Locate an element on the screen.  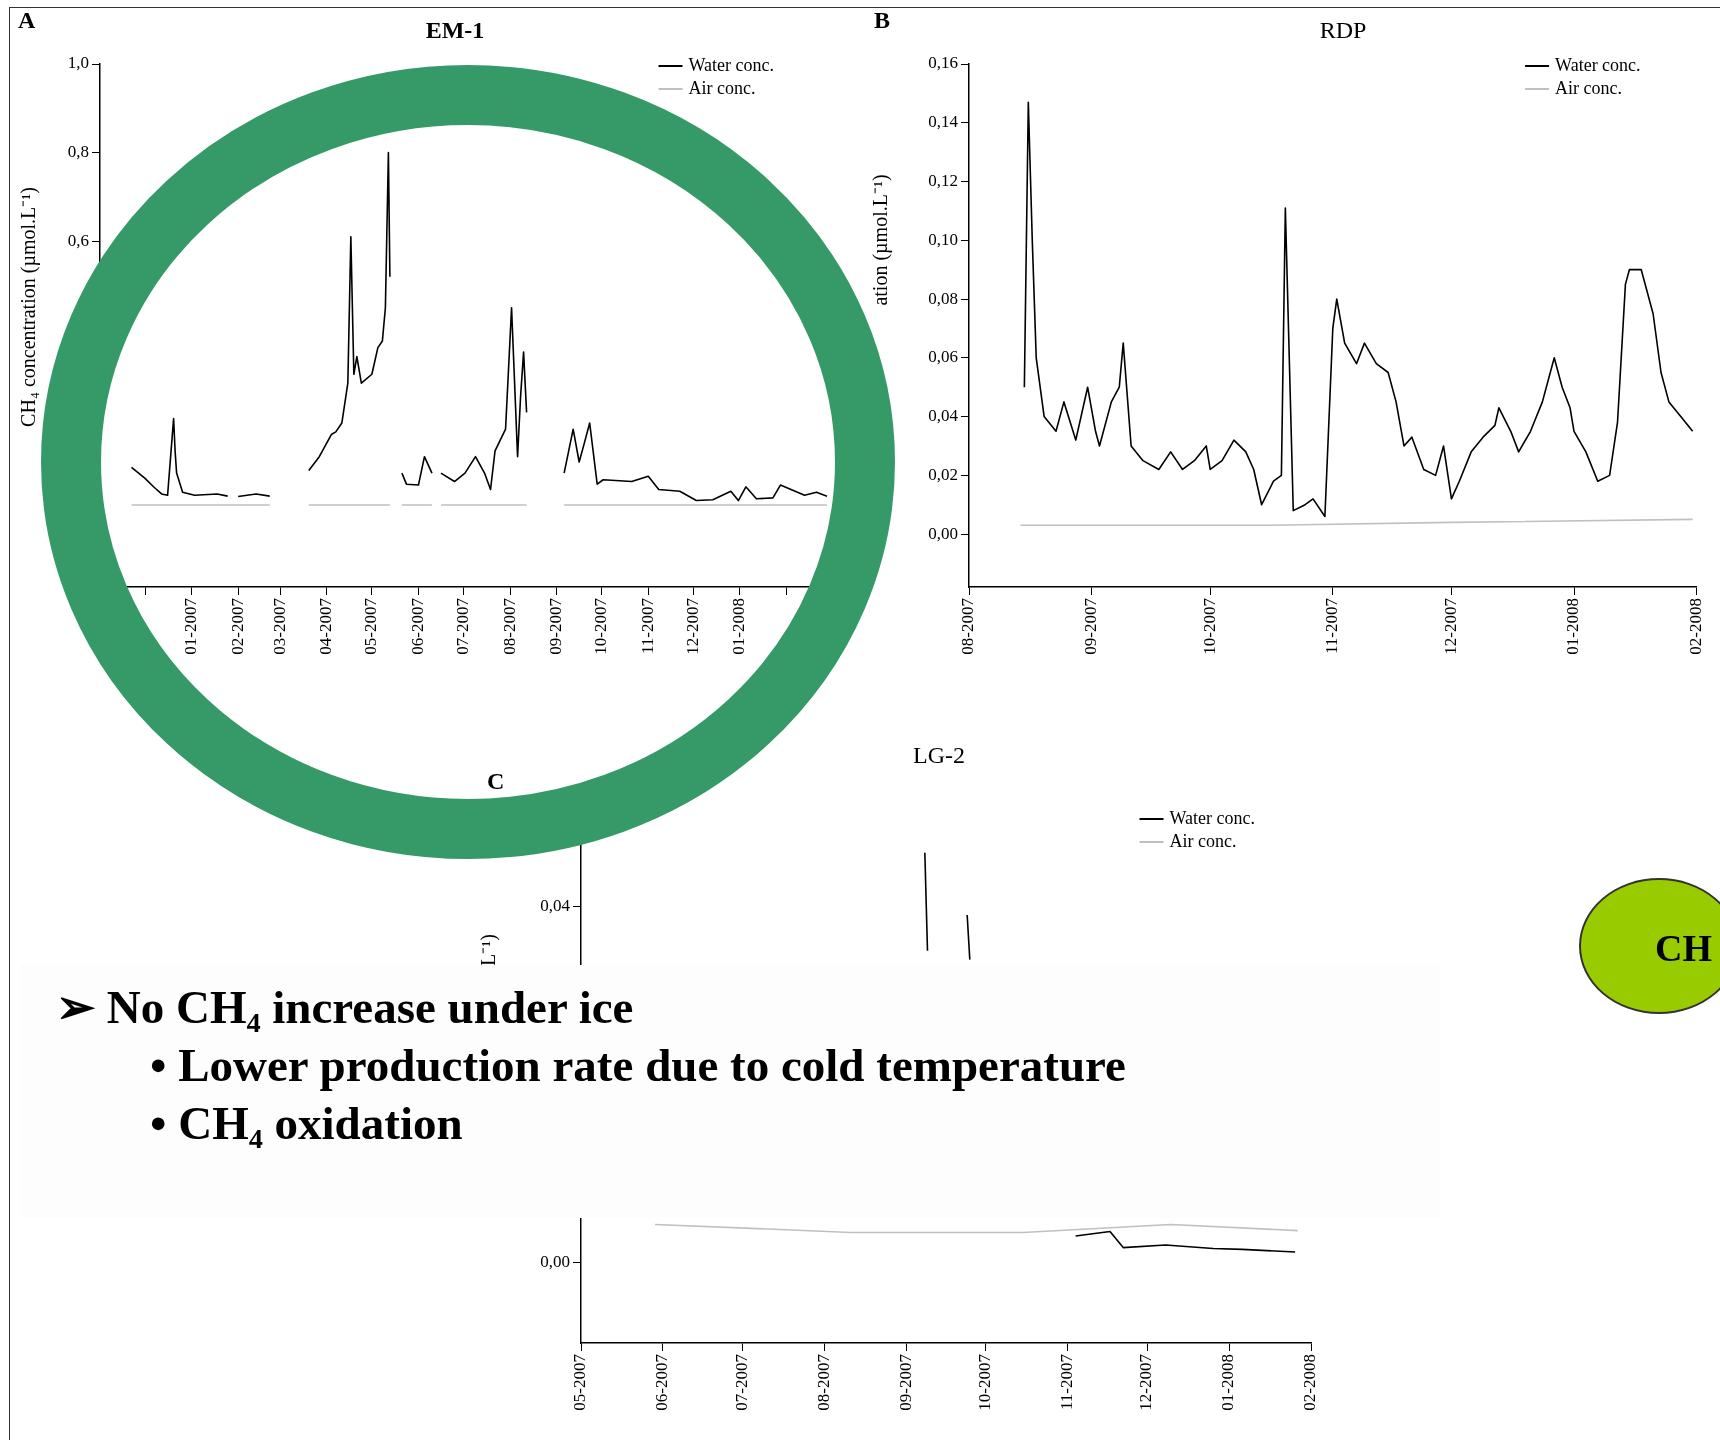
chart-title: RDP is located at coordinates (1343, 30).